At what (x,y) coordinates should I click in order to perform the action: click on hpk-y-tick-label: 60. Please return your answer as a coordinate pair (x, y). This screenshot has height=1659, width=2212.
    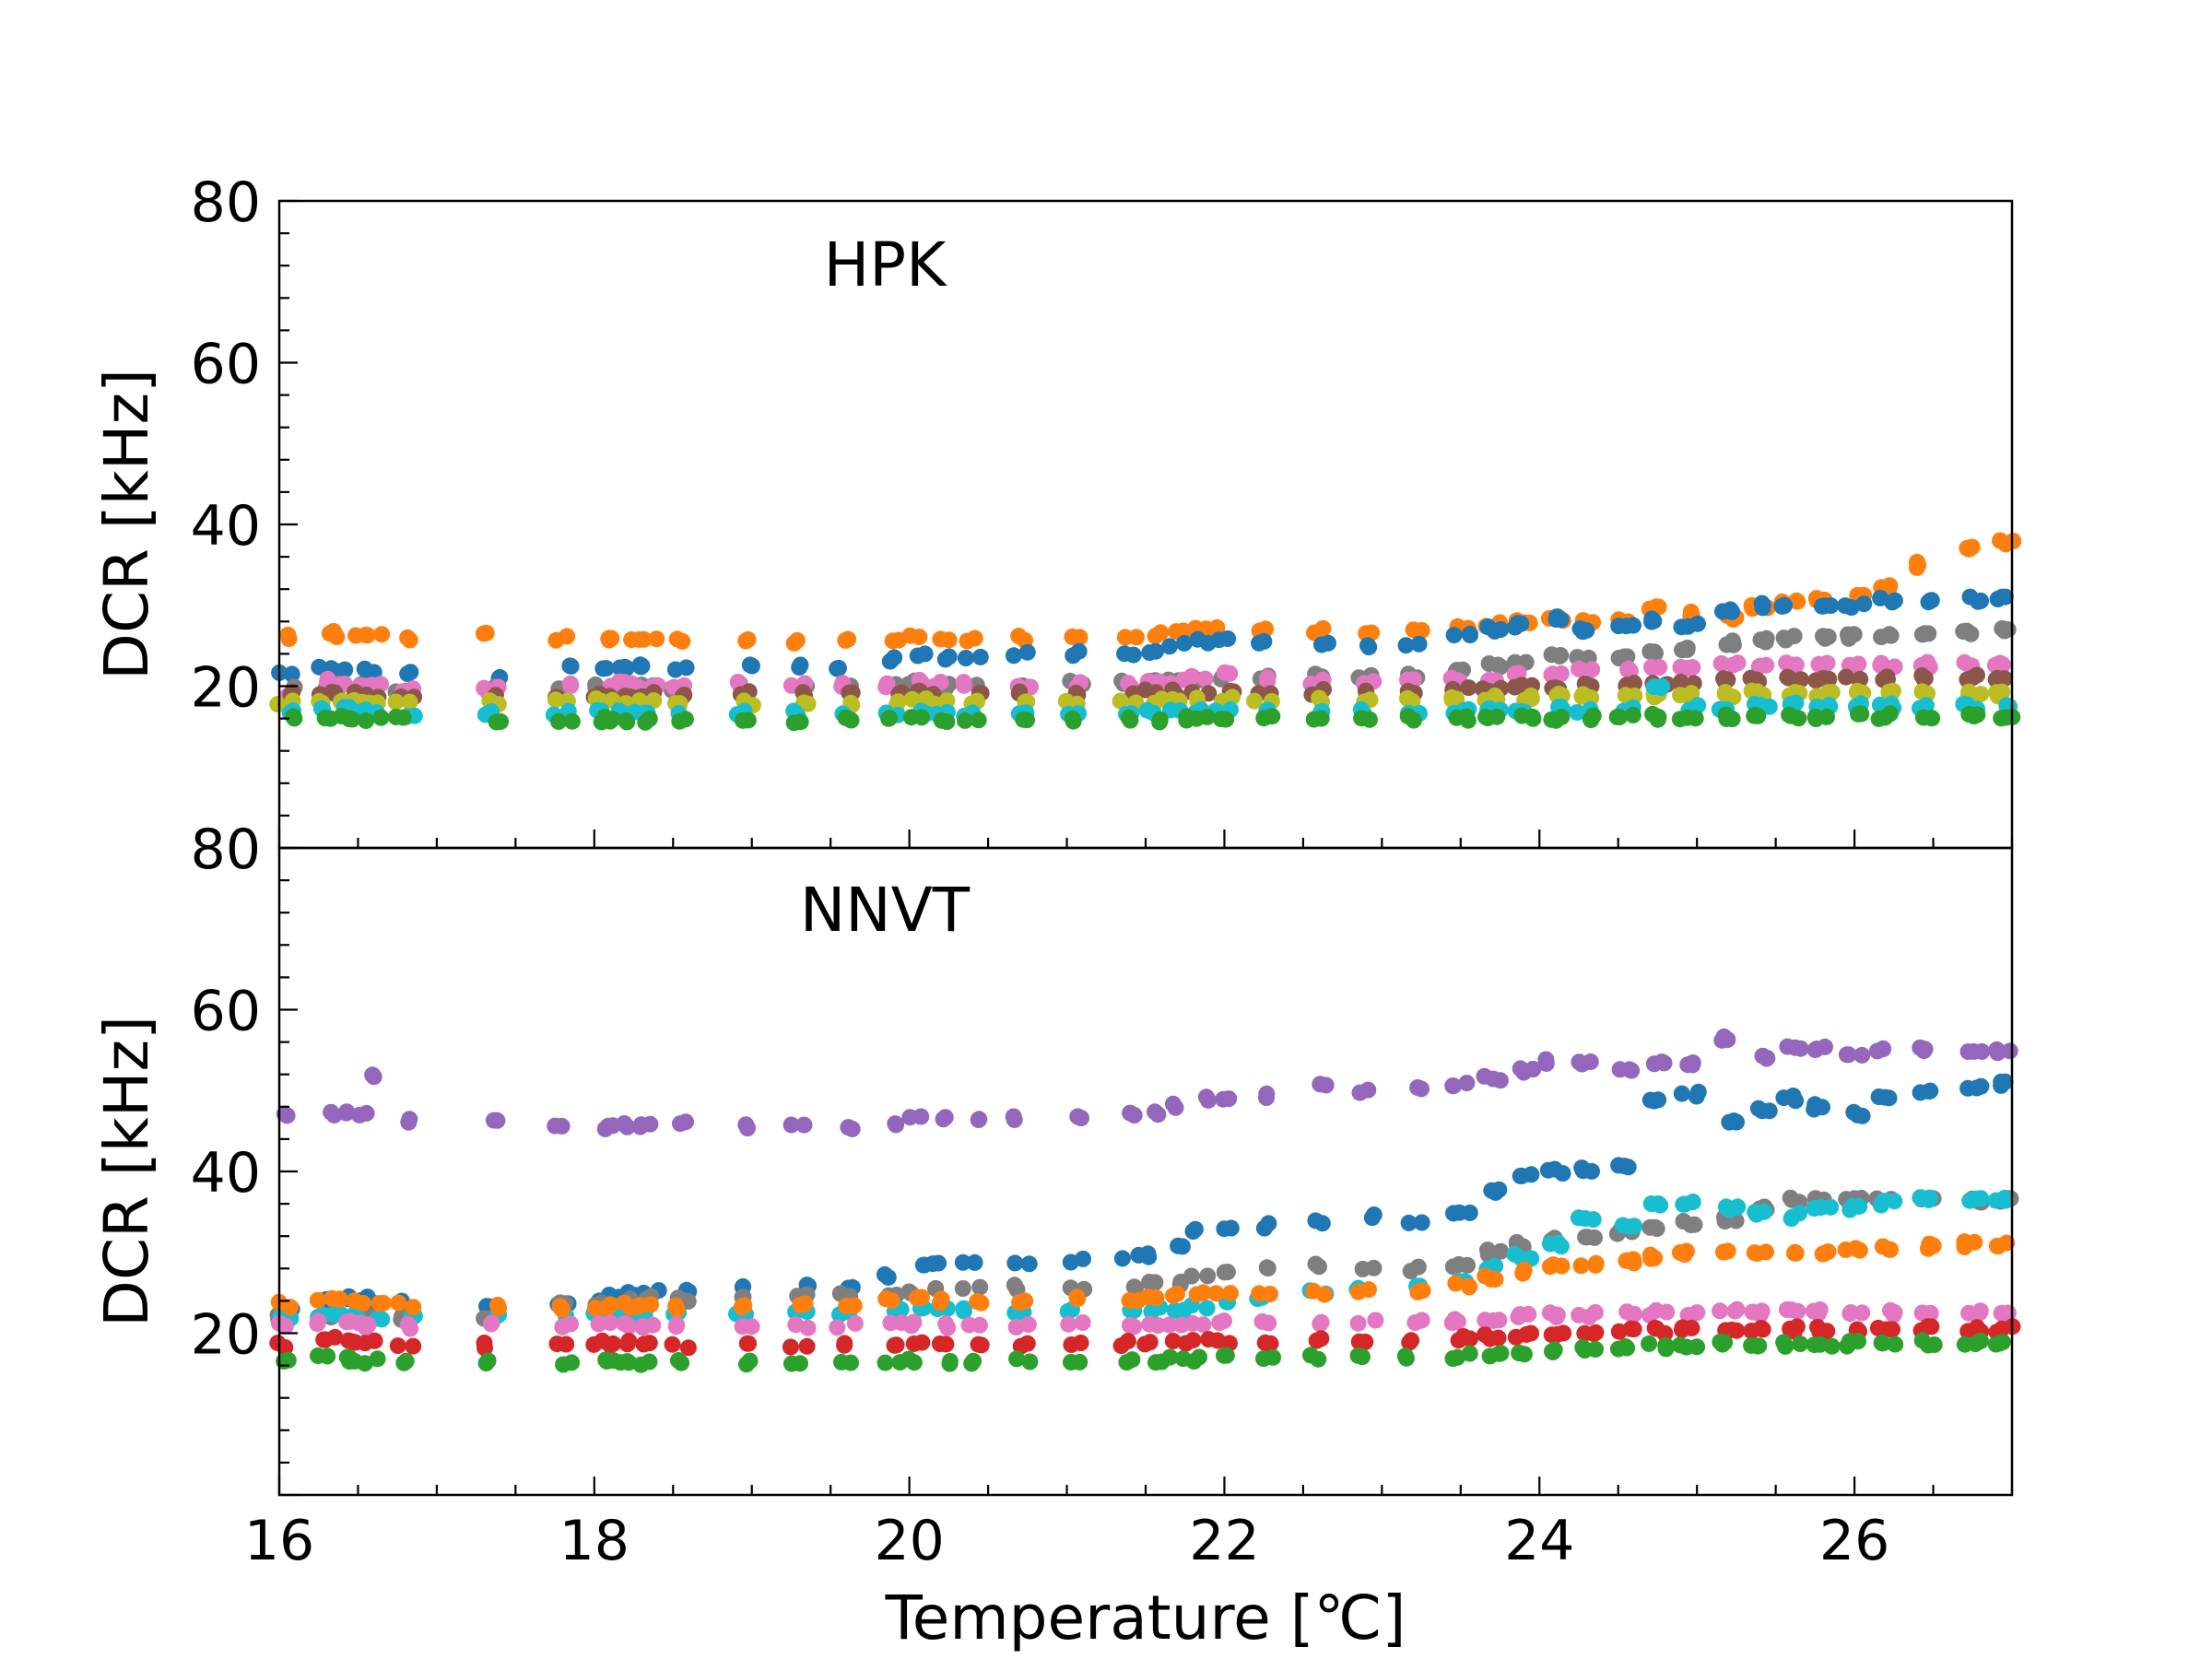
    Looking at the image, I should click on (226, 365).